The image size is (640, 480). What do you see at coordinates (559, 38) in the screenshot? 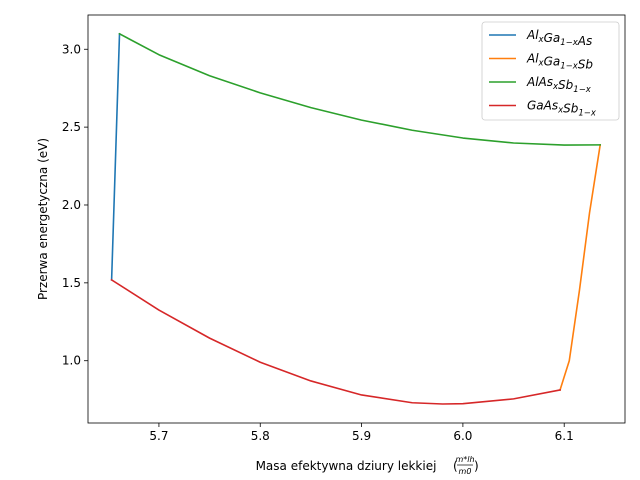
I see `legend-label-0: AlxGa1−xAs` at bounding box center [559, 38].